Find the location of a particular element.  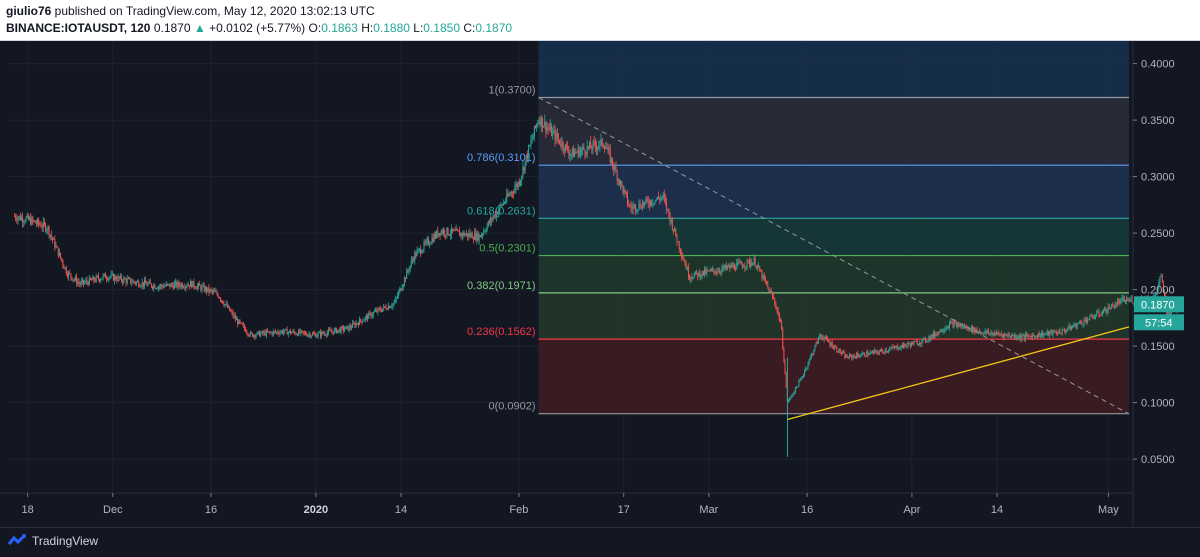

symbol-label: BINANCE:IOTAUSDT, 120 is located at coordinates (78, 28).